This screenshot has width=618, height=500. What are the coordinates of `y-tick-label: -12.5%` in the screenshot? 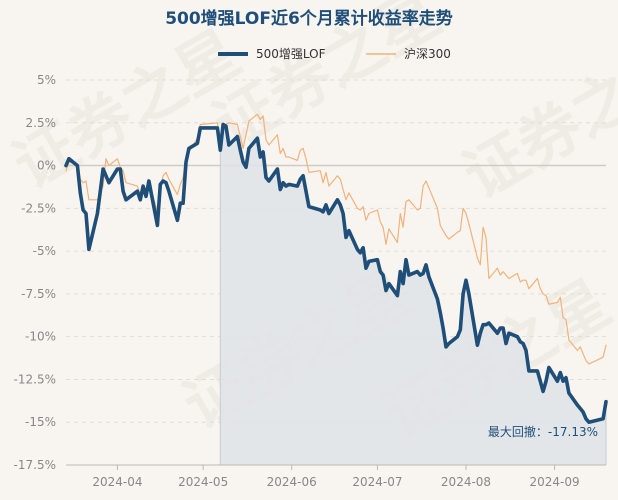 It's located at (35, 379).